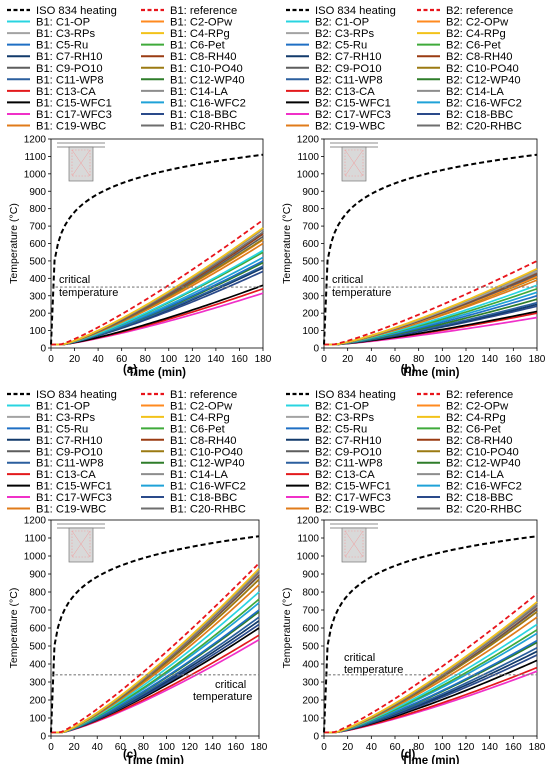 The width and height of the screenshot is (550, 764). I want to click on legend-label-C6: B2: C6-Pet, so click(474, 429).